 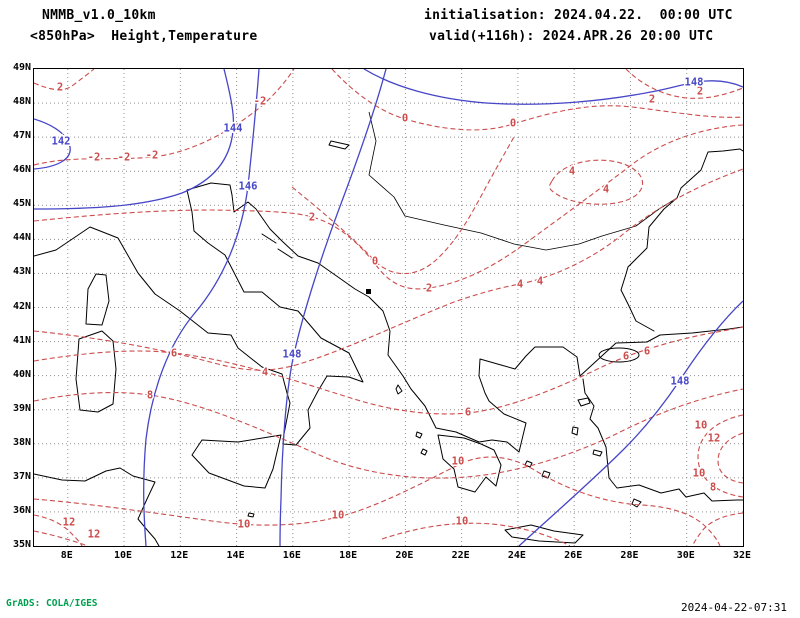 What do you see at coordinates (21, 510) in the screenshot?
I see `y-axis-tick-label: 36N` at bounding box center [21, 510].